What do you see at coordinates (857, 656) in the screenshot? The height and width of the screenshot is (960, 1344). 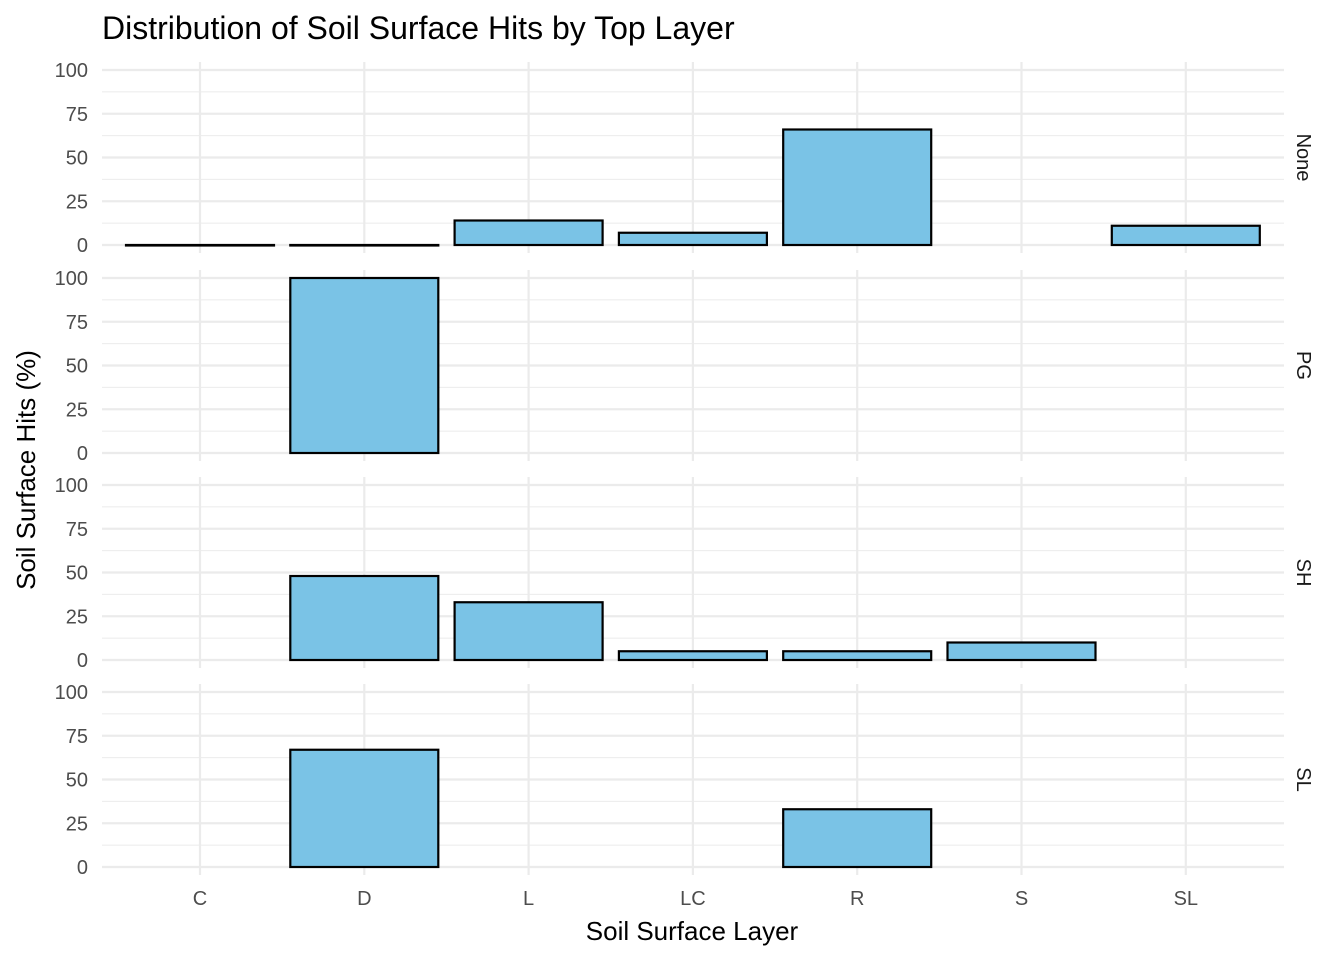 I see `bar-sh-r` at bounding box center [857, 656].